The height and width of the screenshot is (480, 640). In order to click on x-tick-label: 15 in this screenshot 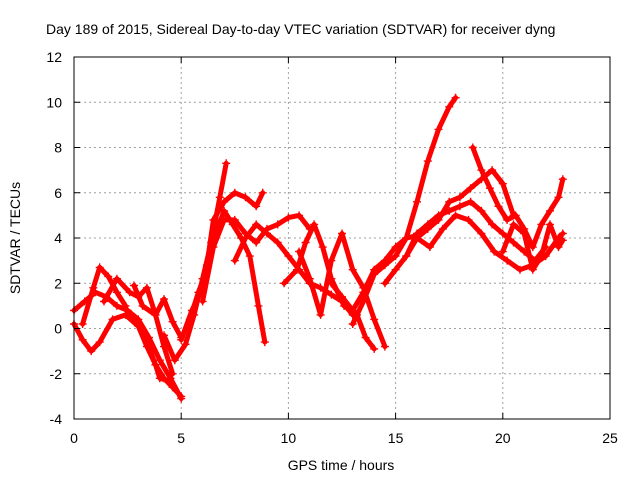, I will do `click(396, 438)`.